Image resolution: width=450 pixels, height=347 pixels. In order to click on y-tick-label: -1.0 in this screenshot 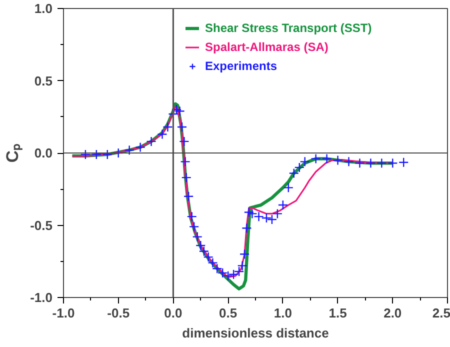, I will do `click(41, 297)`.